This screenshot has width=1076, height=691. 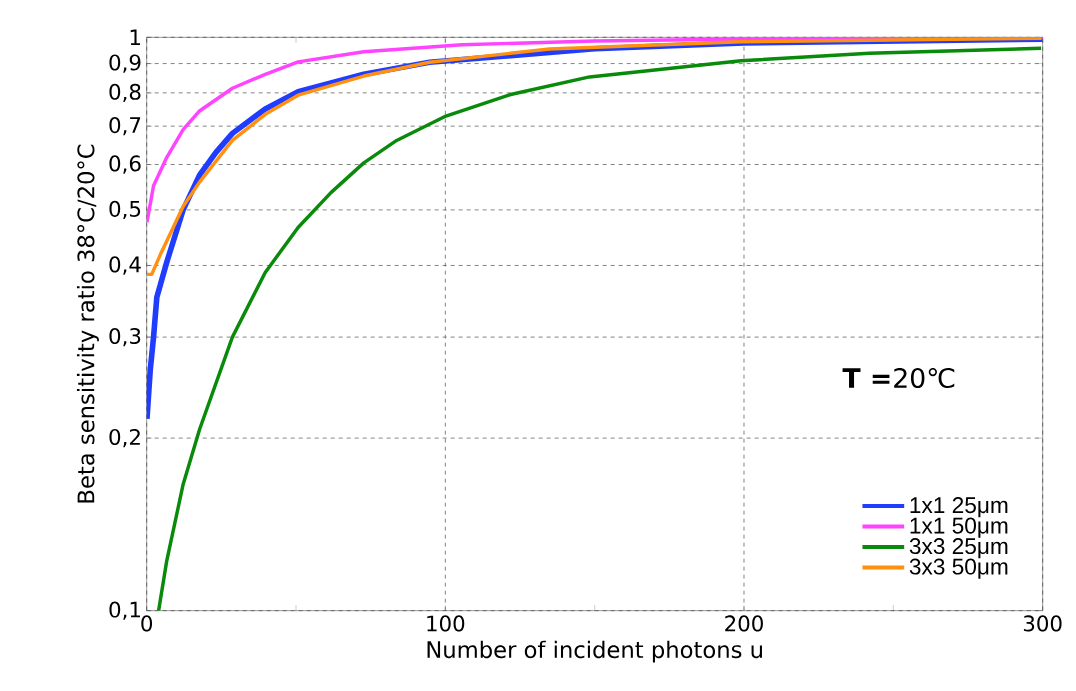 What do you see at coordinates (135, 37) in the screenshot?
I see `y-tick-label: 1` at bounding box center [135, 37].